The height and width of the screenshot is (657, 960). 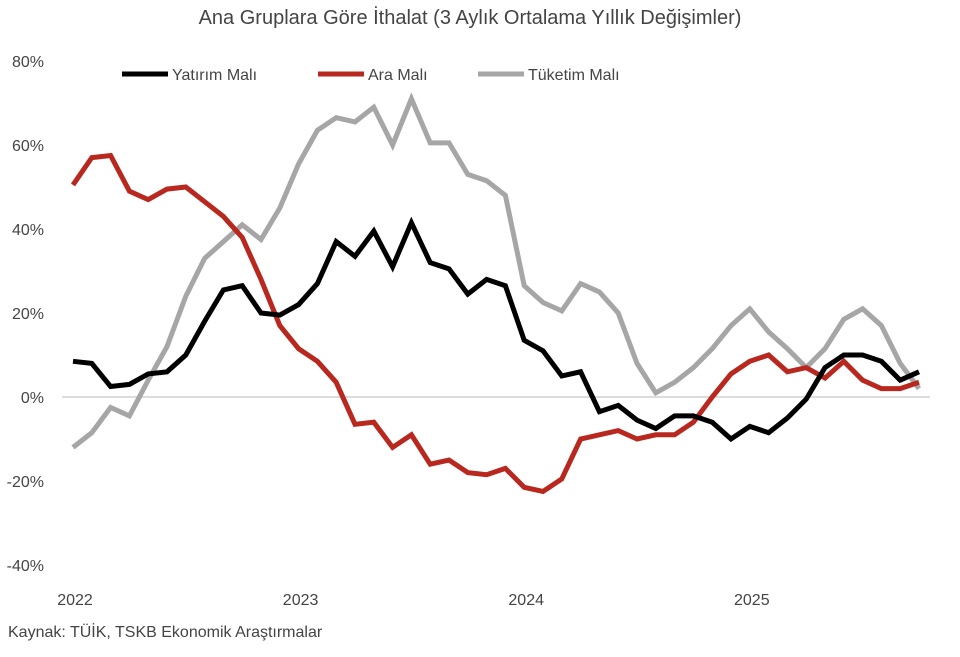 What do you see at coordinates (25, 566) in the screenshot?
I see `y-tick-label: -40%` at bounding box center [25, 566].